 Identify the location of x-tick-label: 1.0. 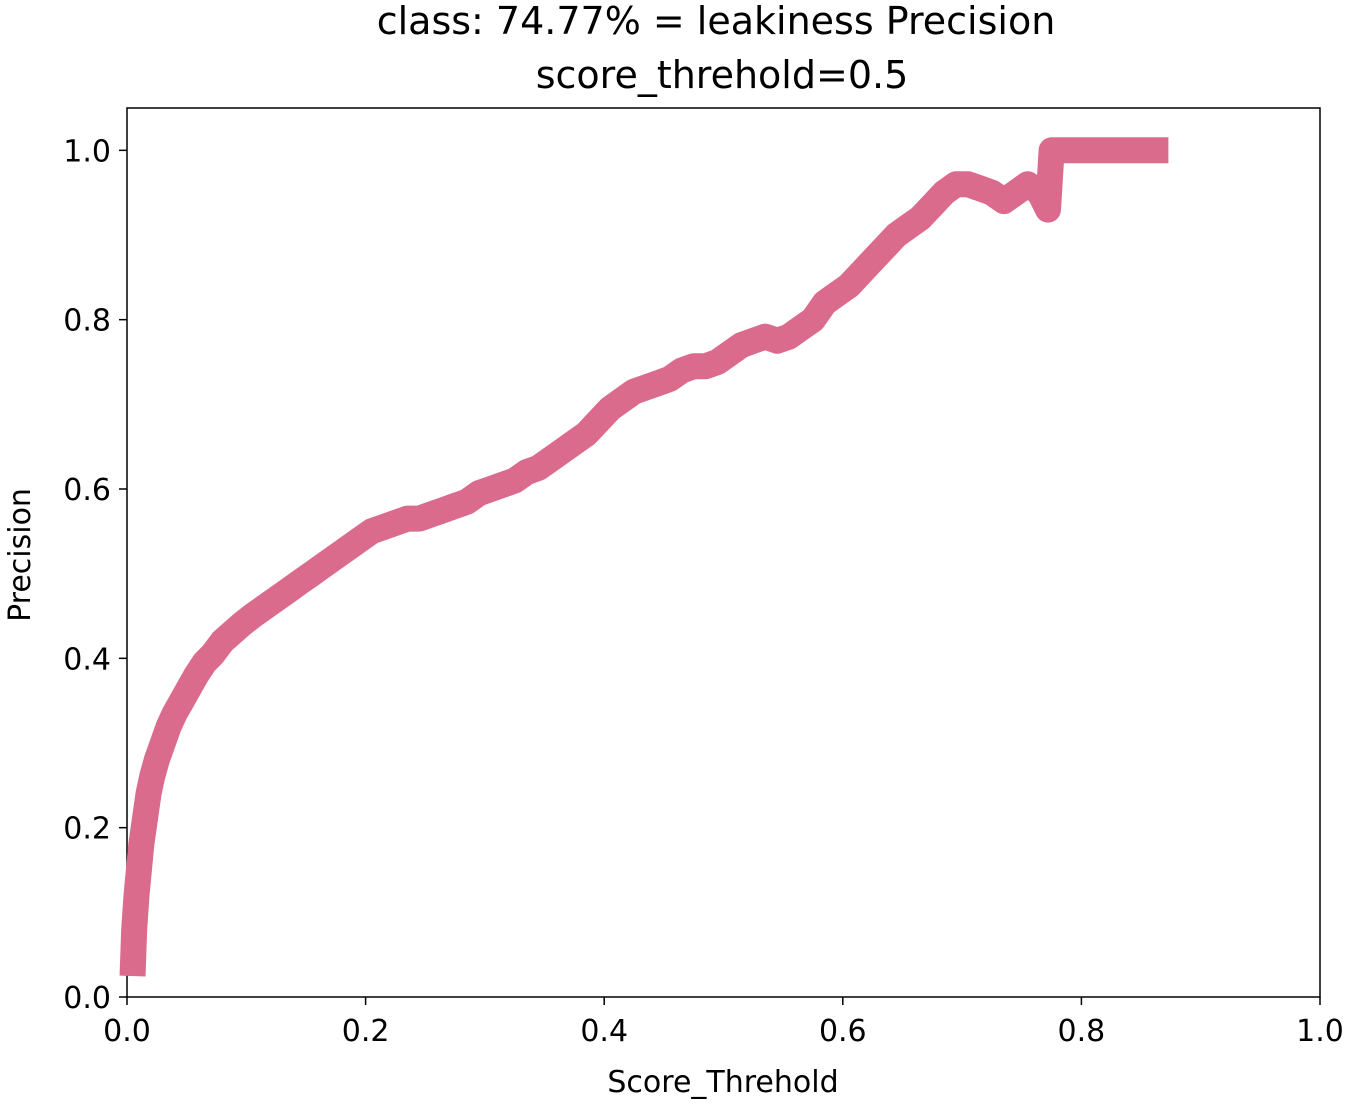
(1320, 1031).